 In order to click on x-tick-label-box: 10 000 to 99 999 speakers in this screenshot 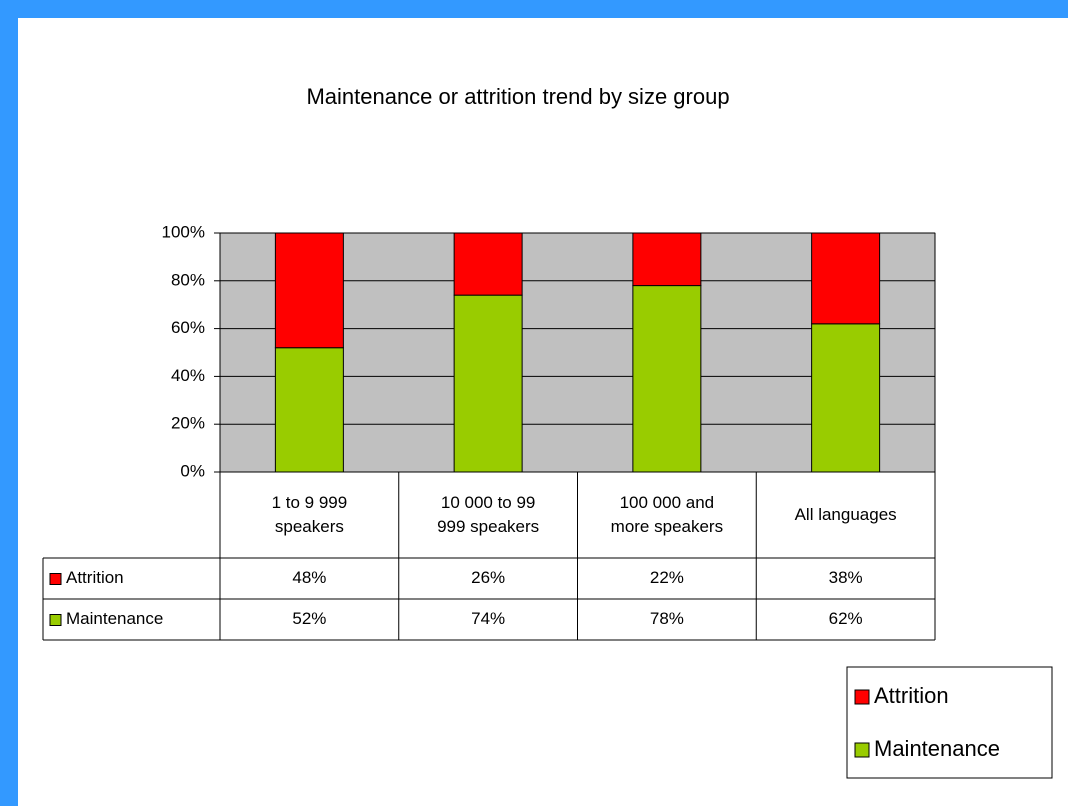, I will do `click(488, 514)`.